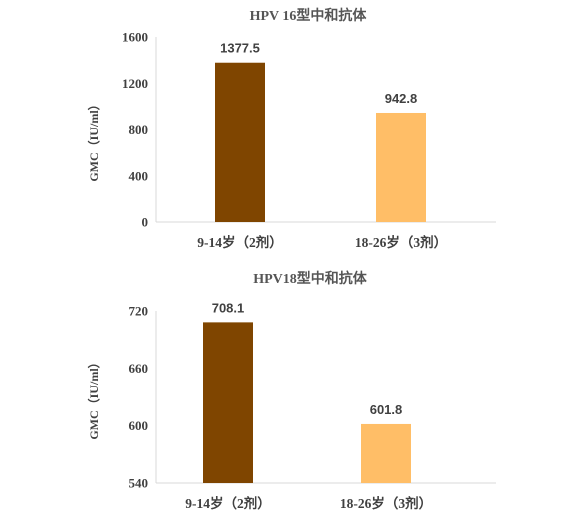  What do you see at coordinates (310, 278) in the screenshot?
I see `chart-title: HPV18型中和抗体` at bounding box center [310, 278].